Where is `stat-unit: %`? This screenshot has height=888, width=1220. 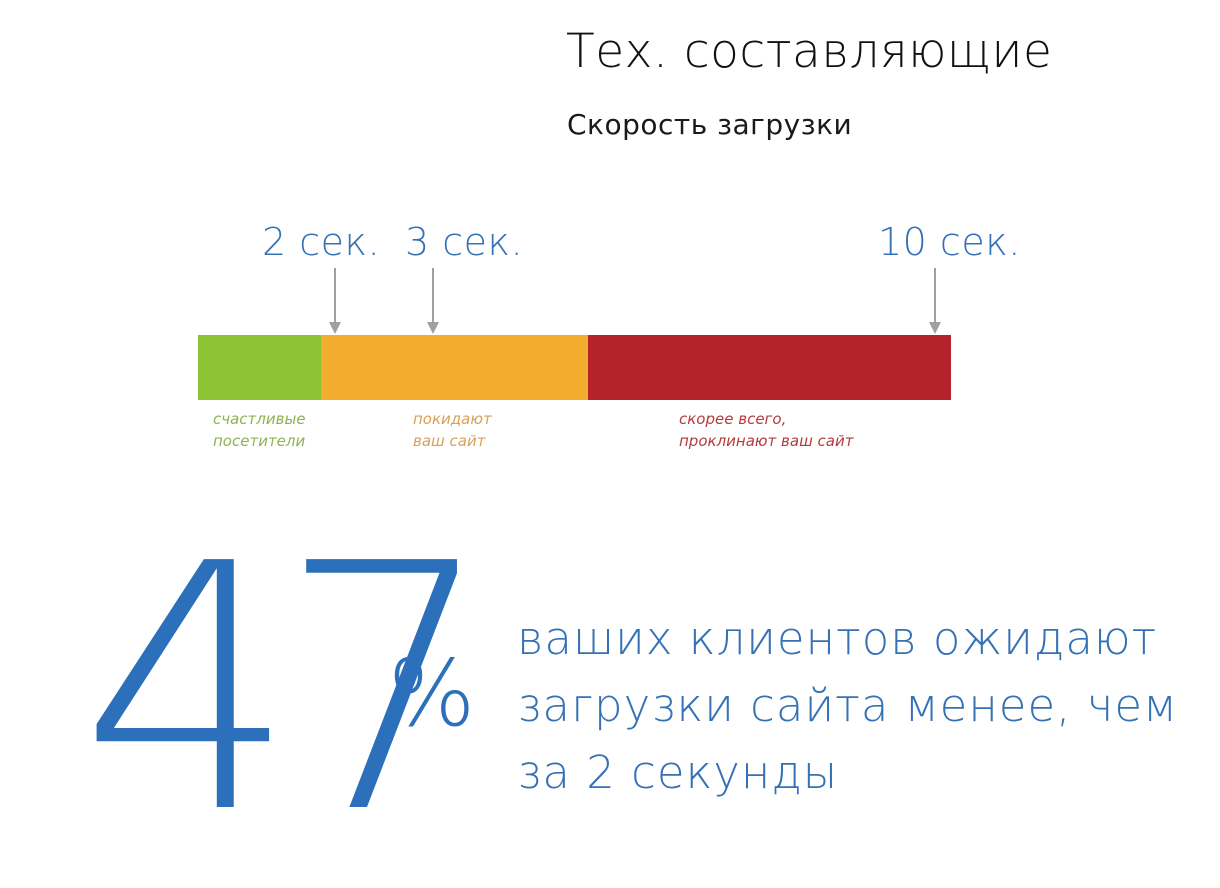 stat-unit: % is located at coordinates (432, 693).